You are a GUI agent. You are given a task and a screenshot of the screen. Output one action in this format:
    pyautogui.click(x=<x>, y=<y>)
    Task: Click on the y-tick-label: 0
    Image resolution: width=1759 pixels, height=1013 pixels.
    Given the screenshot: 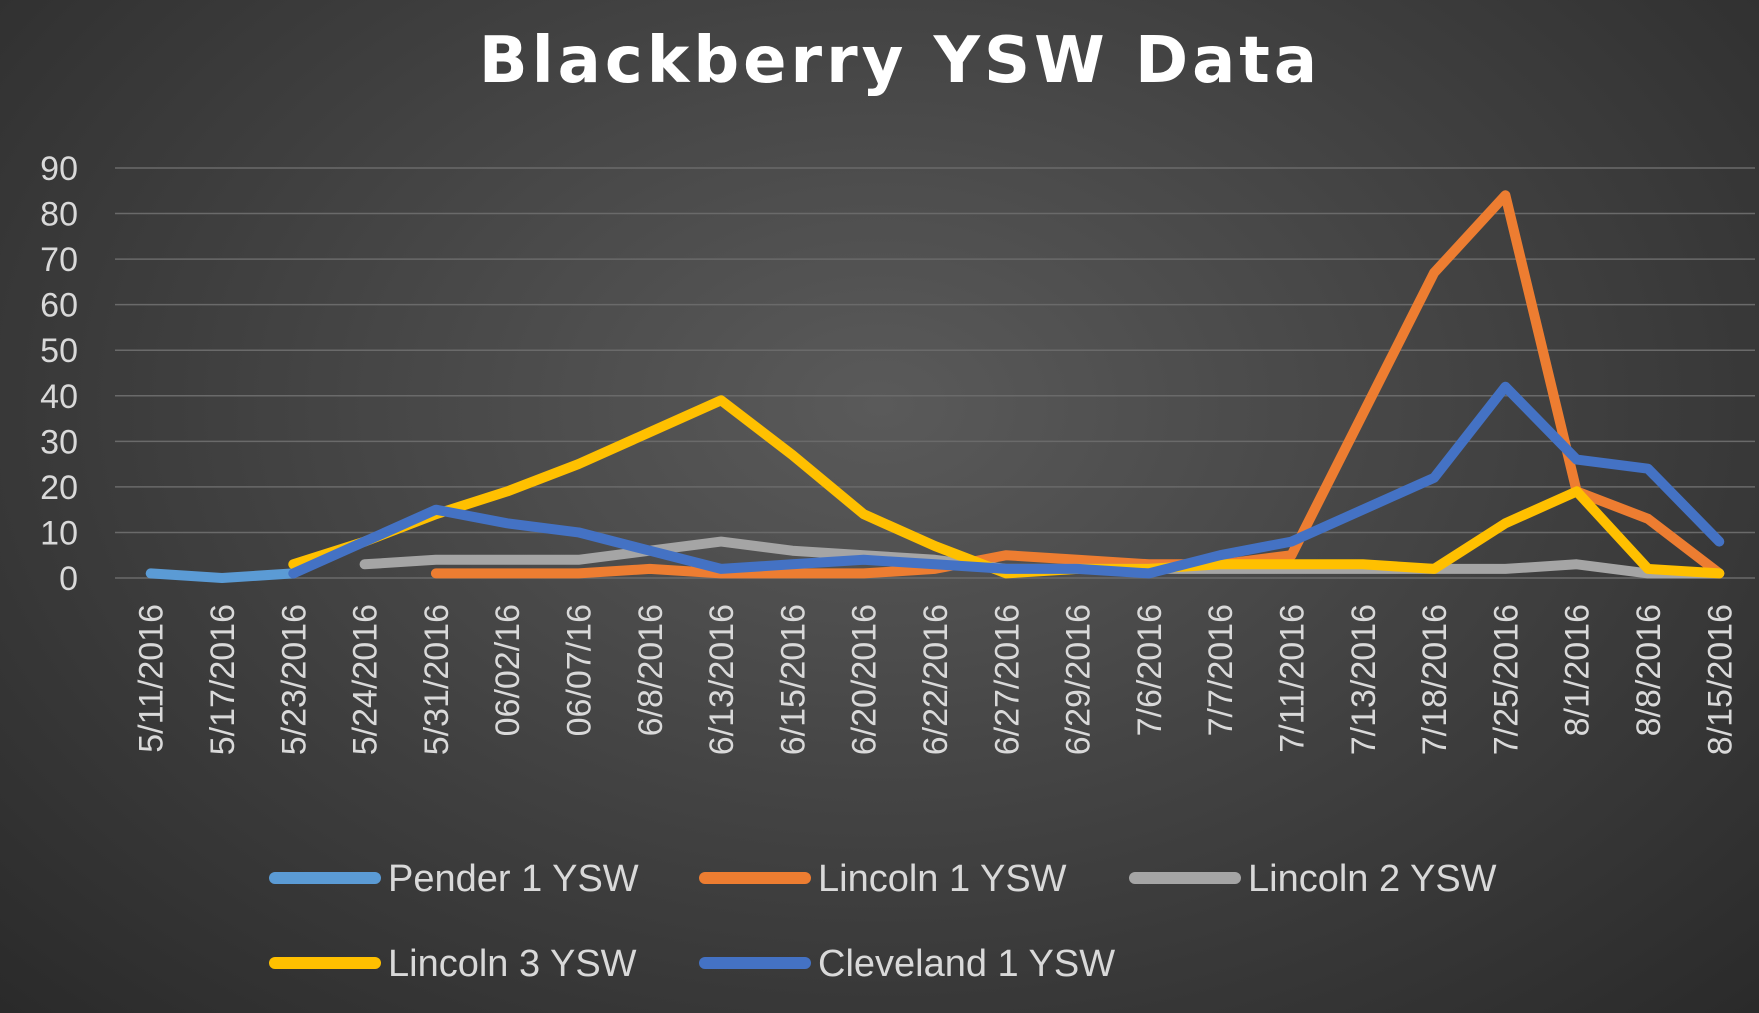 What is the action you would take?
    pyautogui.click(x=68, y=579)
    